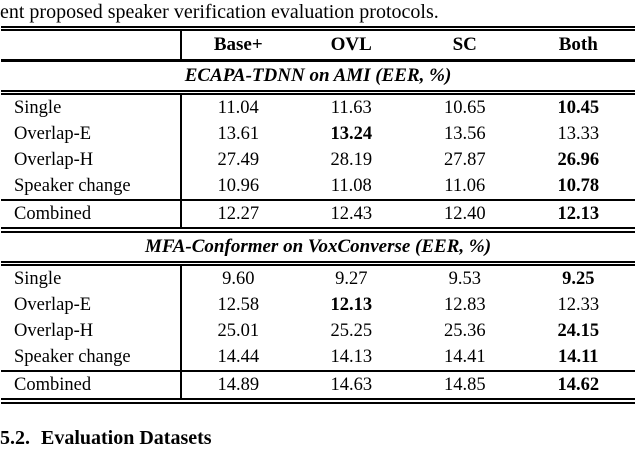 The height and width of the screenshot is (450, 640). I want to click on cell-value: 13.61, so click(238, 133).